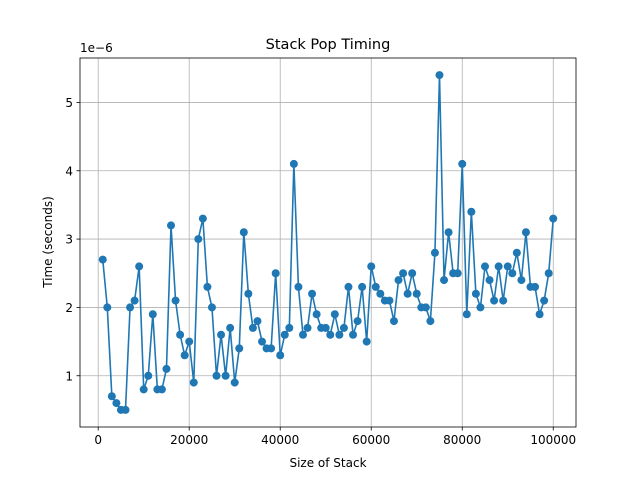 The image size is (640, 480). What do you see at coordinates (327, 463) in the screenshot?
I see `x-axis-title: Size of Stack` at bounding box center [327, 463].